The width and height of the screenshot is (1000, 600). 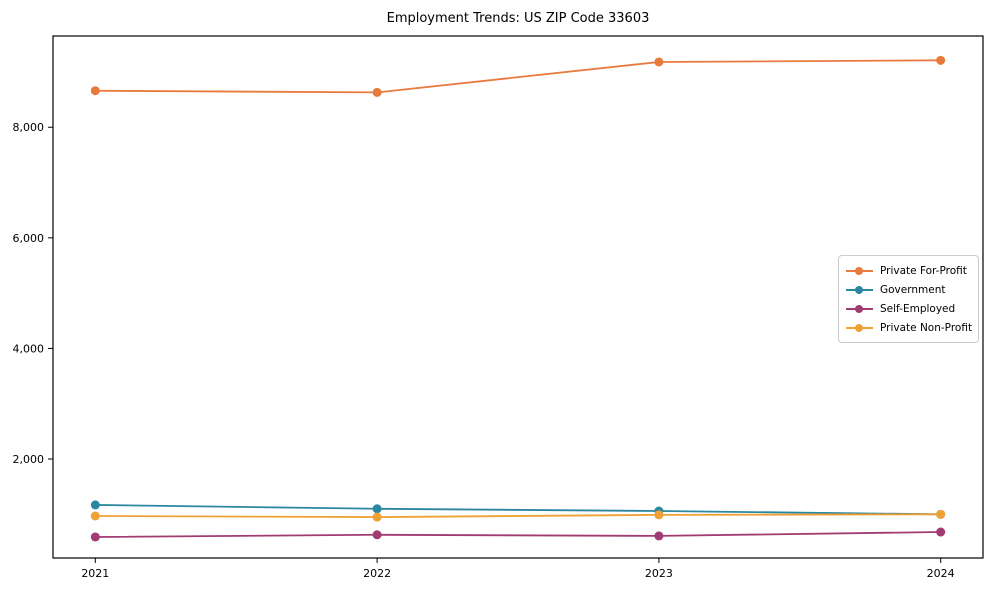 I want to click on legend-label: Government, so click(x=913, y=289).